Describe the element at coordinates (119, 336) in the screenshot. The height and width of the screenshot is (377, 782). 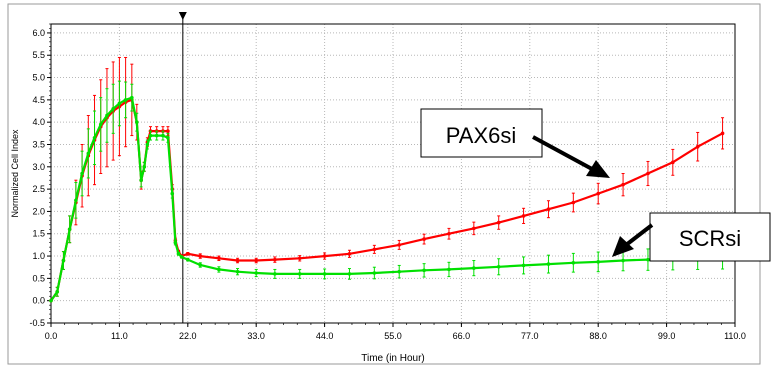
I see `x-tick-label: 11.0` at that location.